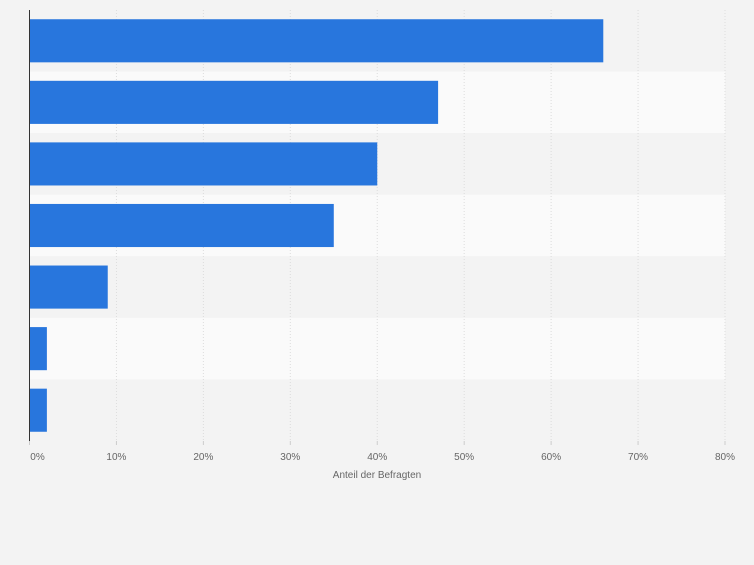 The height and width of the screenshot is (565, 754). What do you see at coordinates (116, 457) in the screenshot?
I see `x-tick-label: 10%` at bounding box center [116, 457].